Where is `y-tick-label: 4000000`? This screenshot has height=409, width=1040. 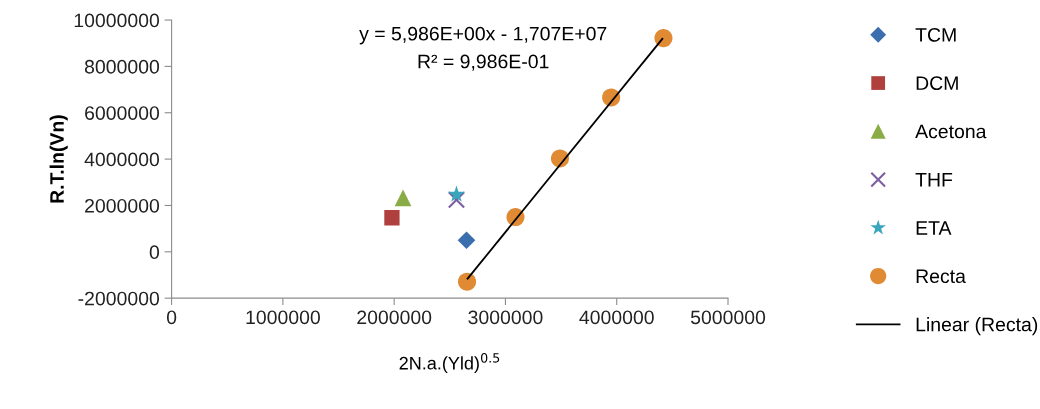
y-tick-label: 4000000 is located at coordinates (122, 159).